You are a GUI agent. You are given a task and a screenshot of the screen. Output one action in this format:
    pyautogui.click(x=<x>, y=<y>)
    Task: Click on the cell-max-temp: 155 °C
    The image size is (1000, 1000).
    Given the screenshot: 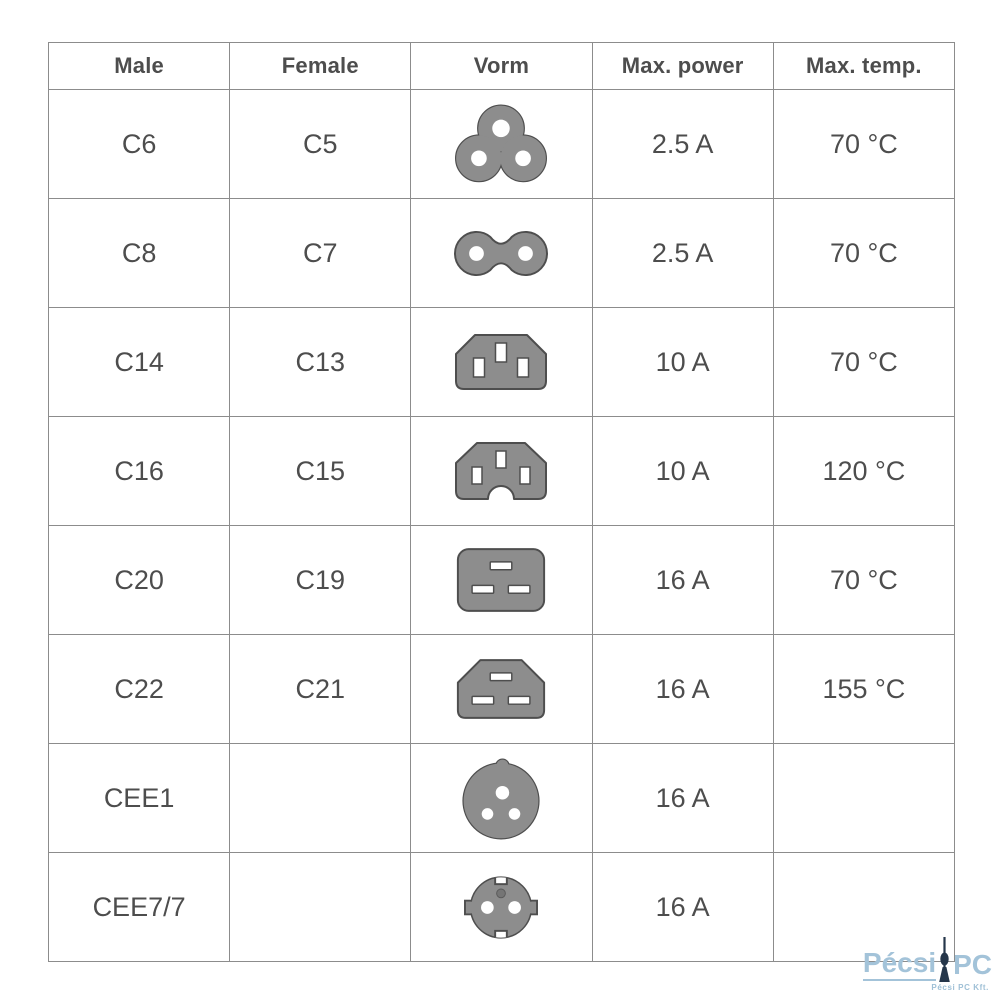 What is the action you would take?
    pyautogui.click(x=864, y=689)
    